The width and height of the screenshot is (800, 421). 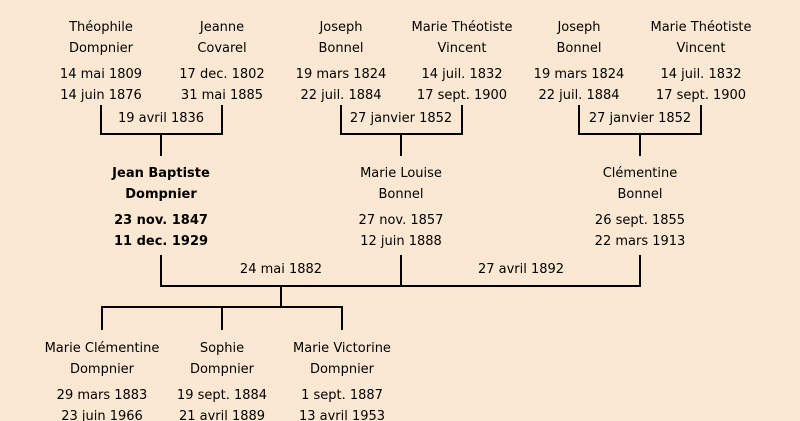 What do you see at coordinates (161, 241) in the screenshot?
I see `death-date: 11 dec. 1929` at bounding box center [161, 241].